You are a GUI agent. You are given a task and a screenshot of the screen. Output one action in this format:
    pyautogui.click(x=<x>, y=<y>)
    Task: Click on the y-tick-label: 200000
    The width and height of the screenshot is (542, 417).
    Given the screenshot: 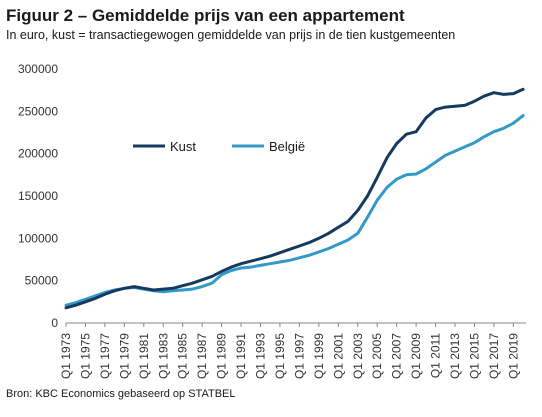 What is the action you would take?
    pyautogui.click(x=38, y=154)
    